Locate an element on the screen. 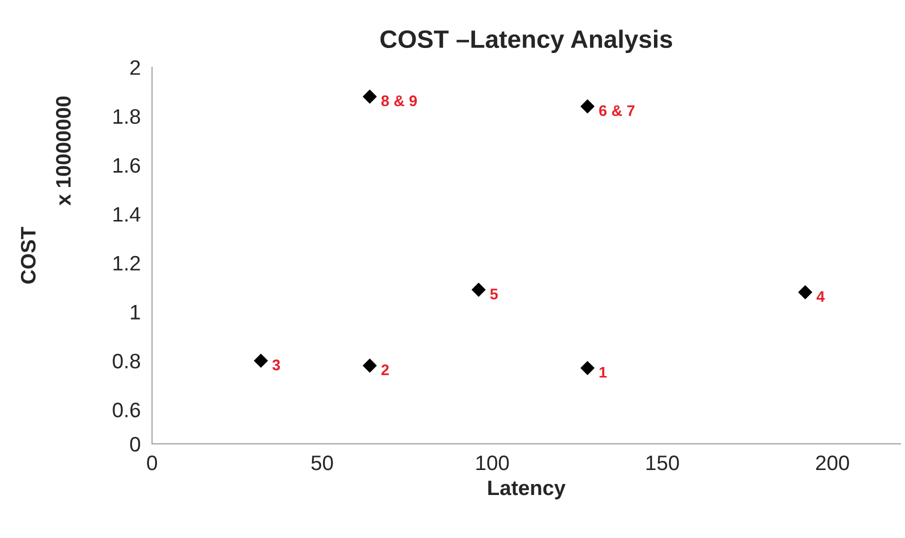 The height and width of the screenshot is (538, 905). annotation: 6 & 7 is located at coordinates (616, 110).